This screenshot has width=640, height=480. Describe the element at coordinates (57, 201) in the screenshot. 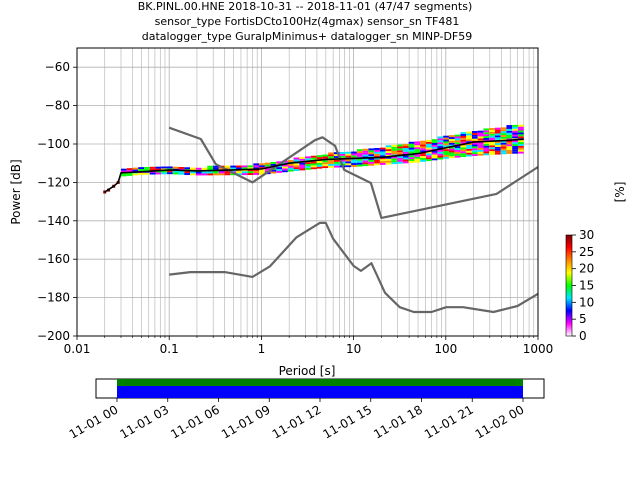

I see `y-axis-ticks: −200 −180 −160 −140 −120 −100 −80 −60` at that location.